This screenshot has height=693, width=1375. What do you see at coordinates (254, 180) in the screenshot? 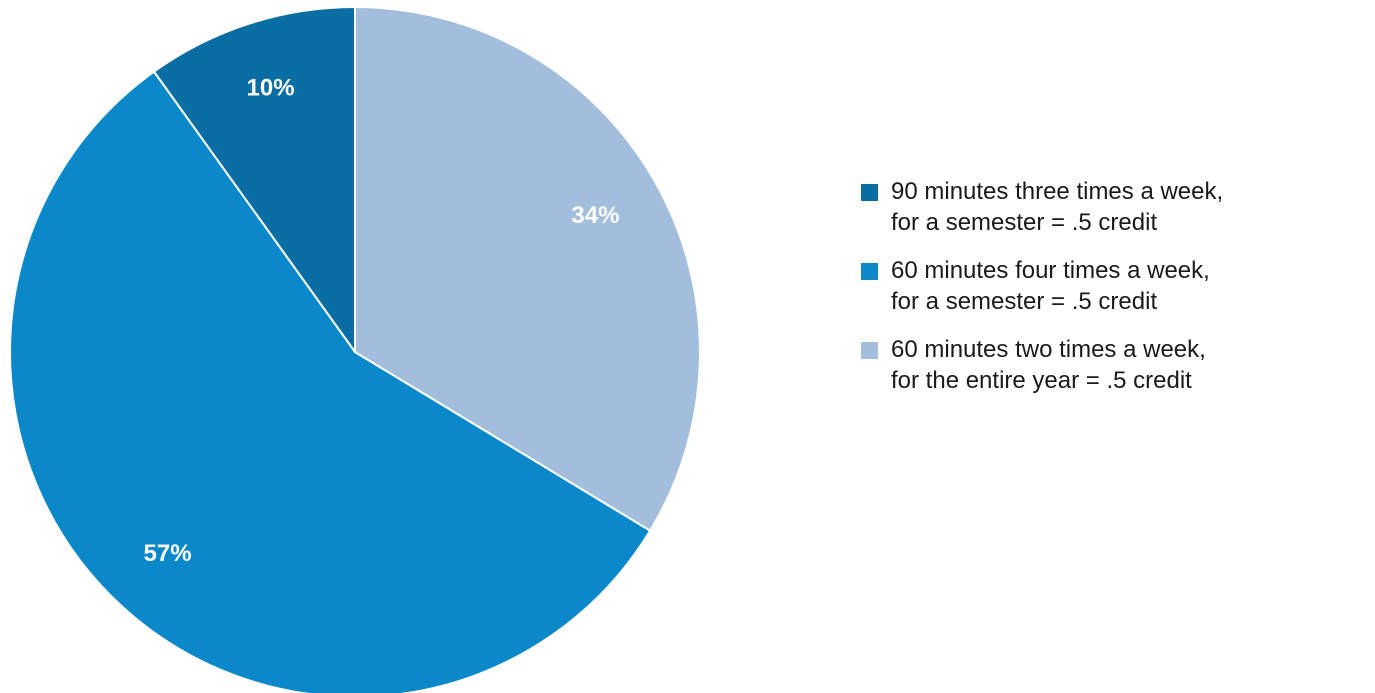
I see `pie-slice-90-min-three-times` at bounding box center [254, 180].